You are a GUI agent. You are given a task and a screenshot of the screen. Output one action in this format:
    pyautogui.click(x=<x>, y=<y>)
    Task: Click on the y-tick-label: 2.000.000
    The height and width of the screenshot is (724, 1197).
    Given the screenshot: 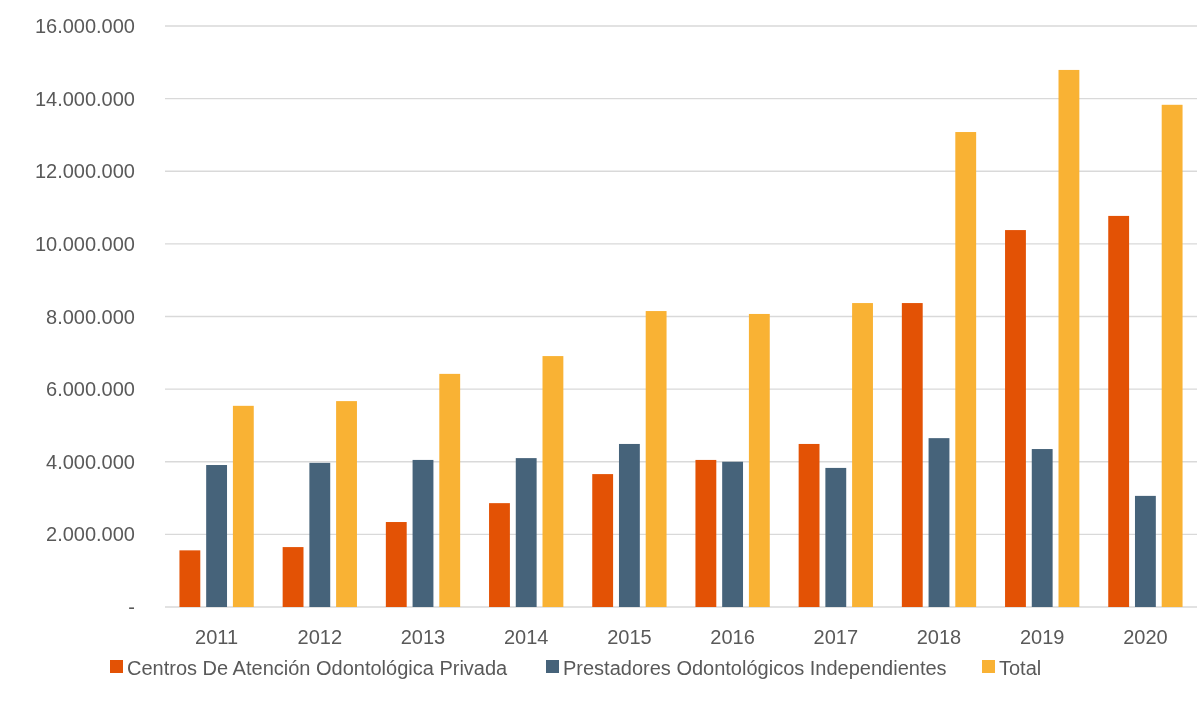 What is the action you would take?
    pyautogui.click(x=90, y=534)
    